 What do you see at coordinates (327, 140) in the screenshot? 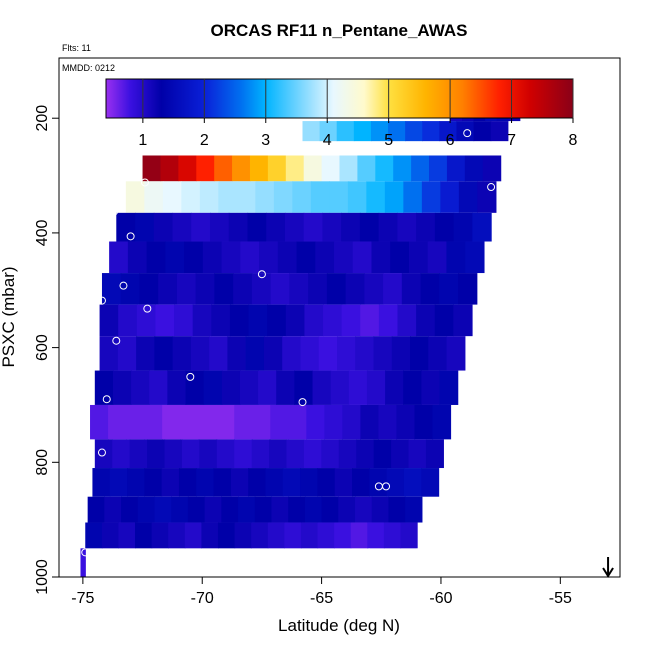
I see `colorbar-tick-label: 4` at bounding box center [327, 140].